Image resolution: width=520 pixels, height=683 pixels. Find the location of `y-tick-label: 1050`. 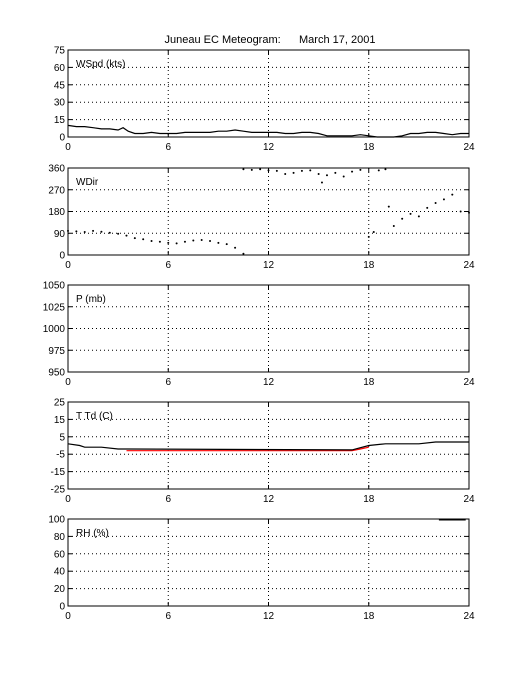

y-tick-label: 1050 is located at coordinates (54, 286).